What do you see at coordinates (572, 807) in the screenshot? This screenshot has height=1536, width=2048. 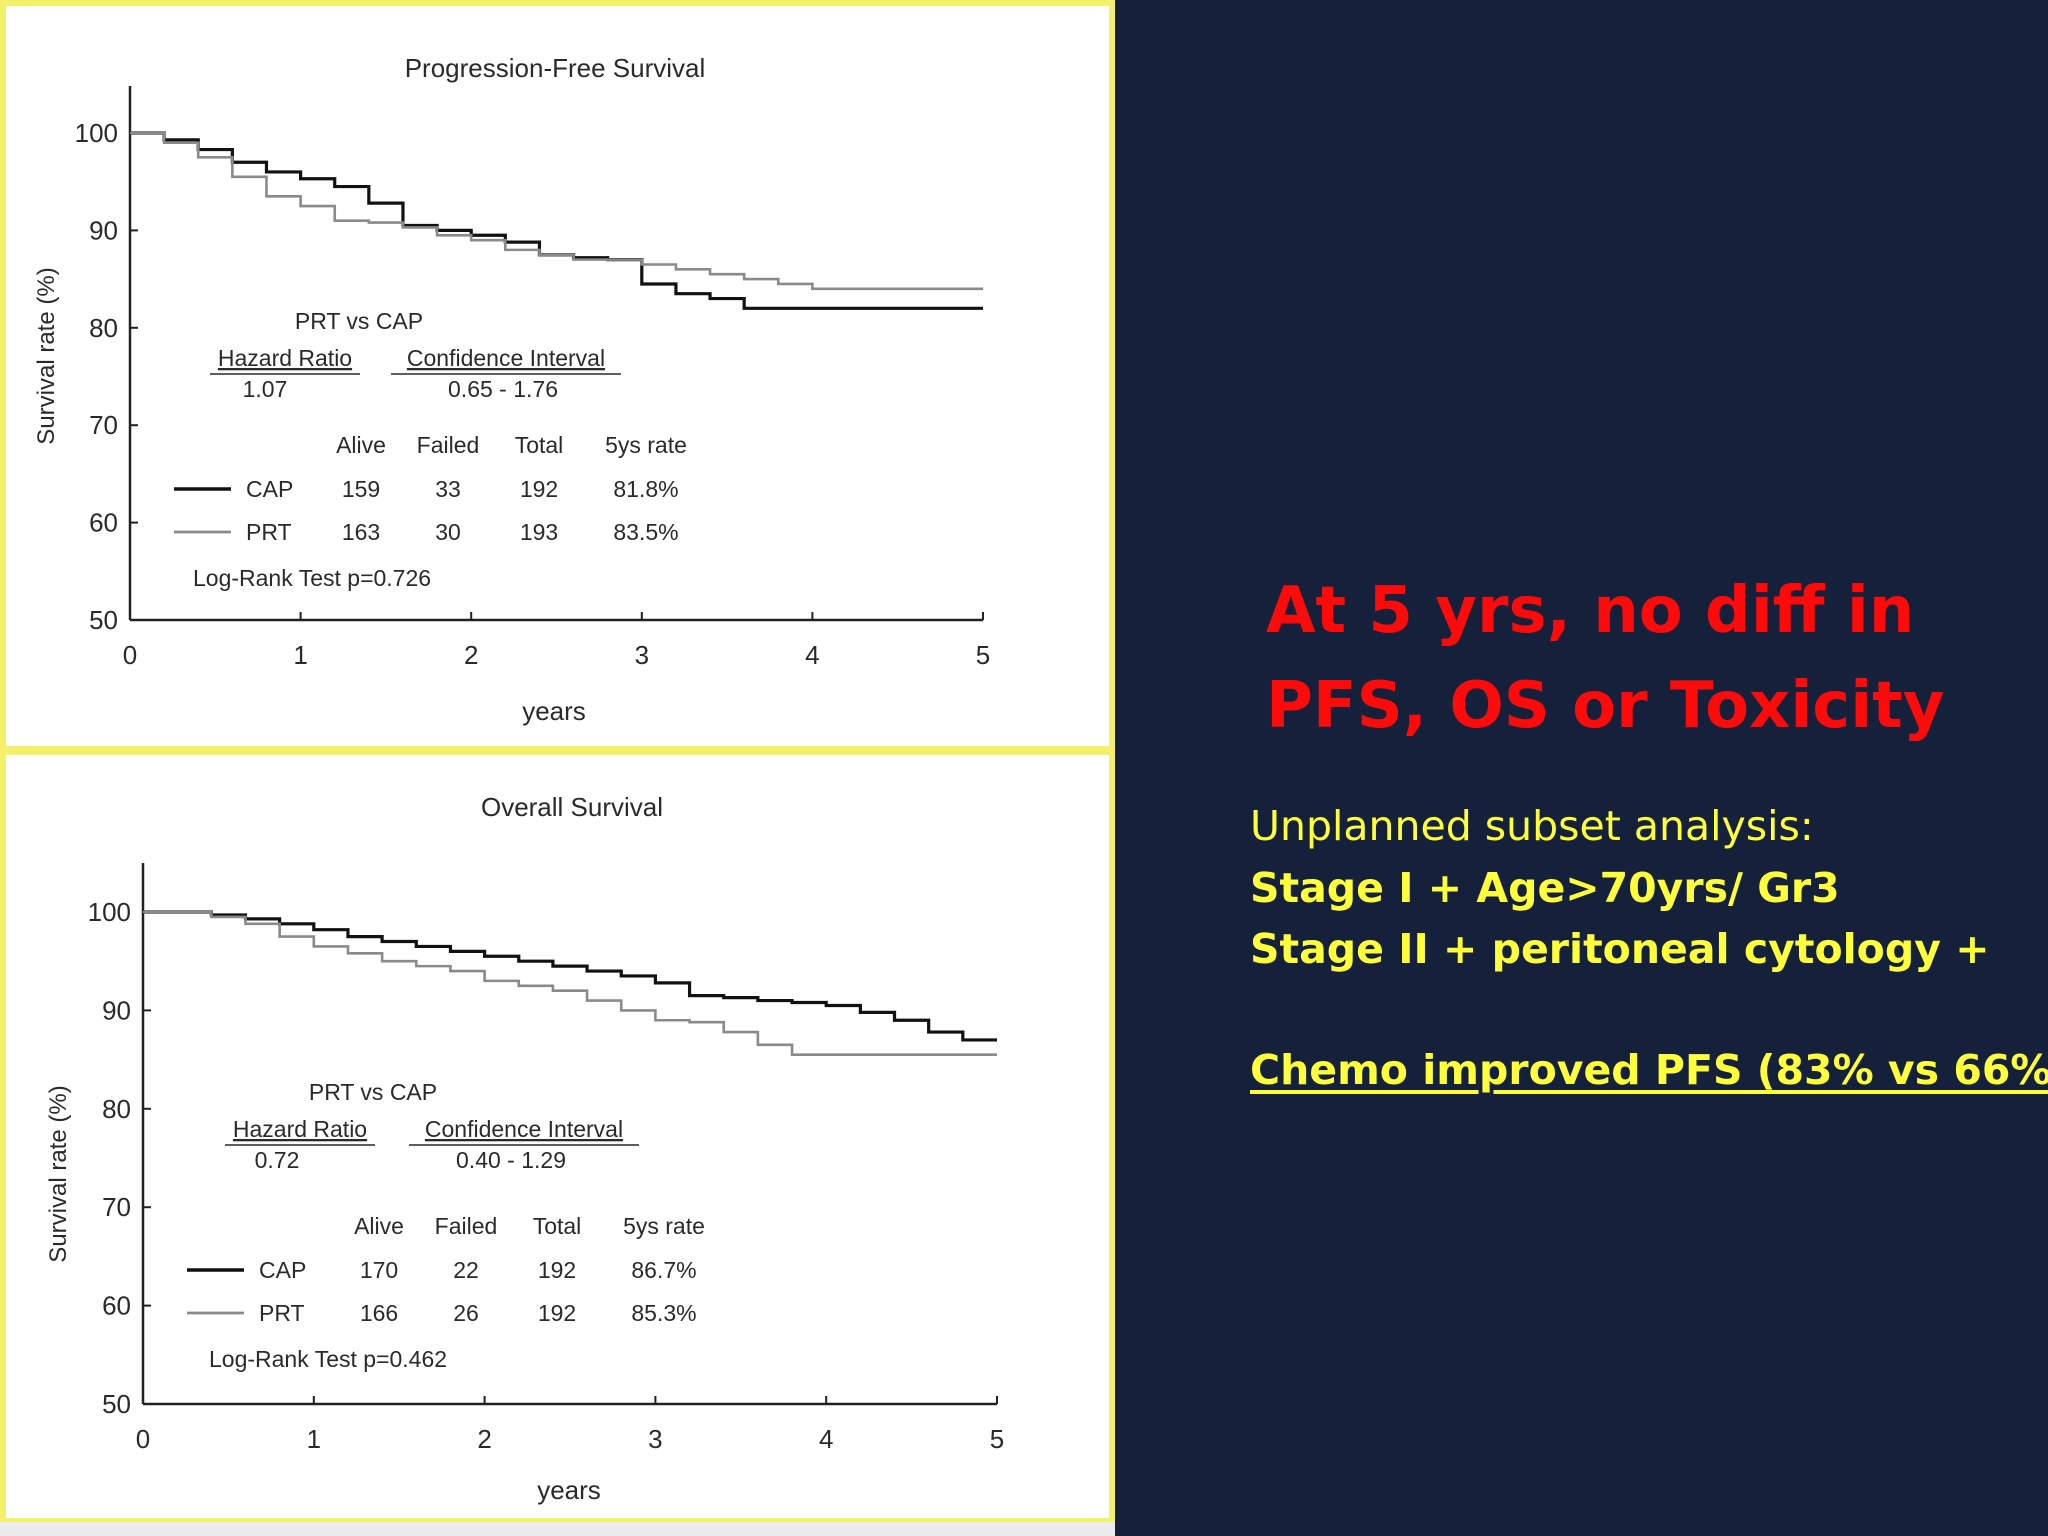 I see `chart-title: Overall Survival` at bounding box center [572, 807].